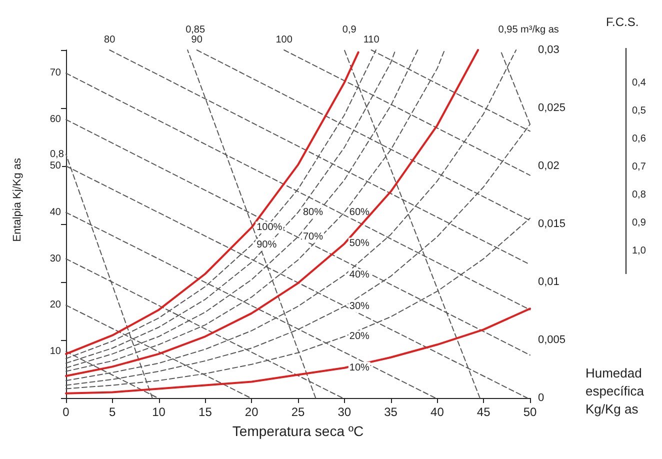 The image size is (662, 459). What do you see at coordinates (56, 166) in the screenshot?
I see `series-label: 50` at bounding box center [56, 166].